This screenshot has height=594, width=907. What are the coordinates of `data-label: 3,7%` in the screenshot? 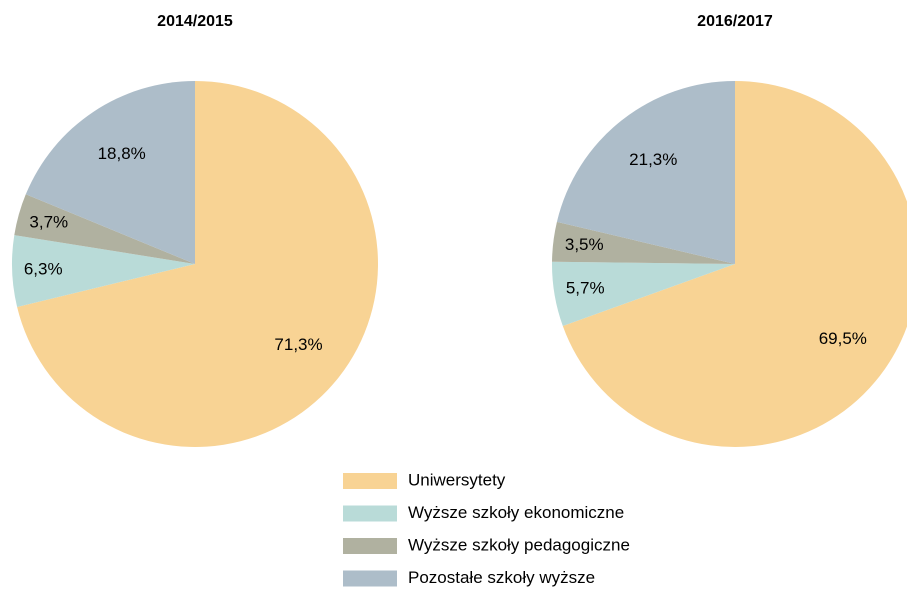 It's located at (48, 221).